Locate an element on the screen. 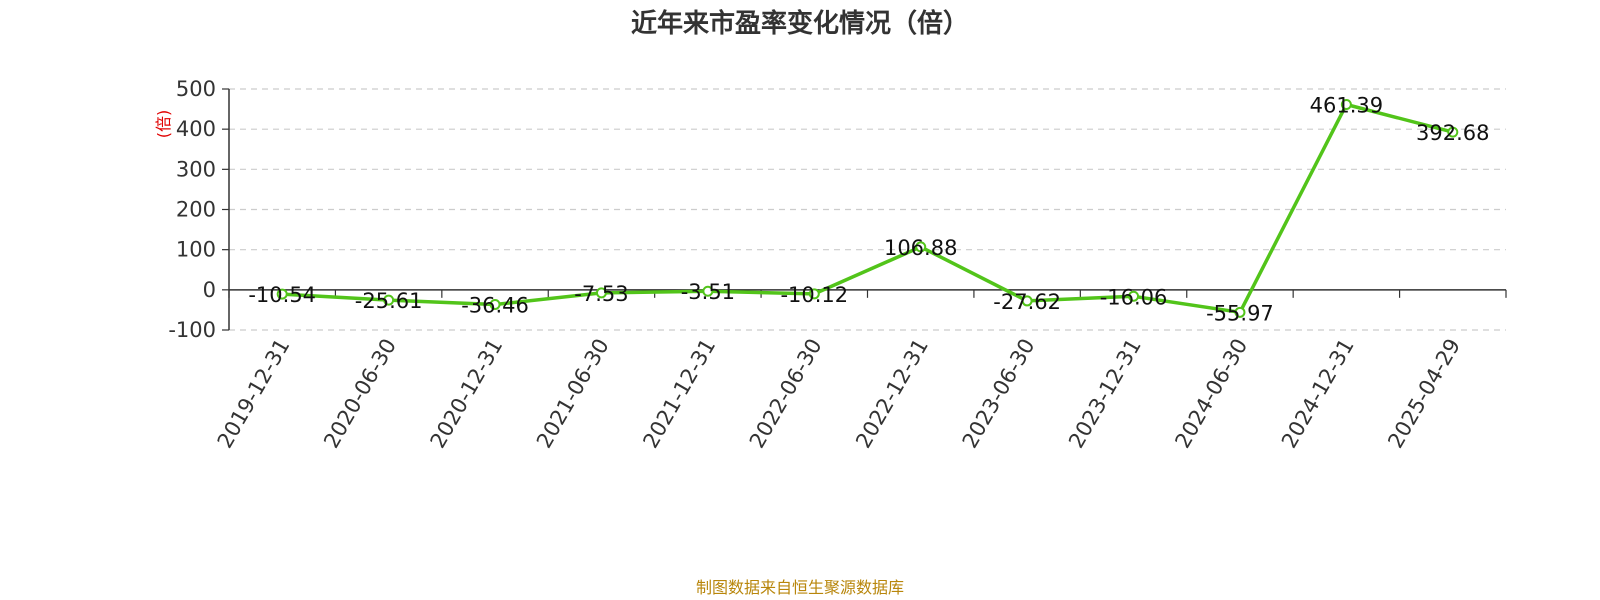  data-label: 106.88 is located at coordinates (920, 248).